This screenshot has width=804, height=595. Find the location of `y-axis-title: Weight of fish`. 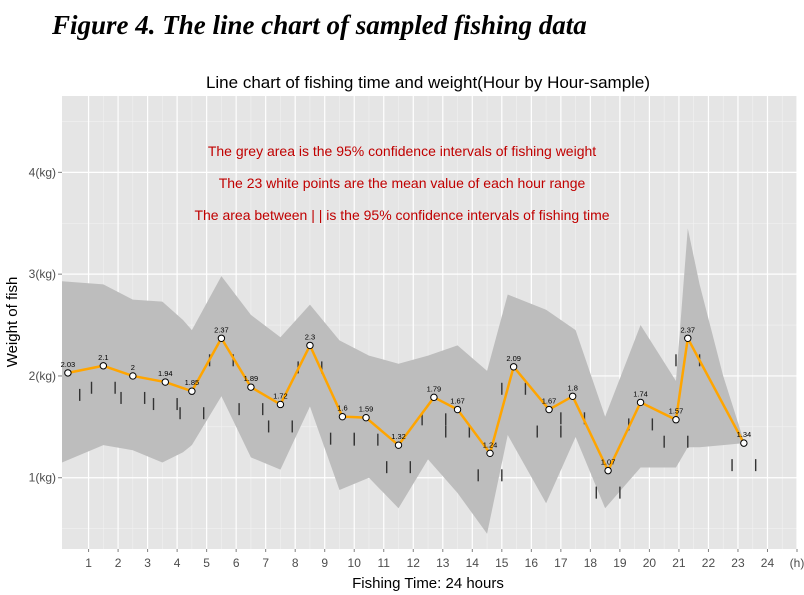

y-axis-title: Weight of fish is located at coordinates (12, 322).